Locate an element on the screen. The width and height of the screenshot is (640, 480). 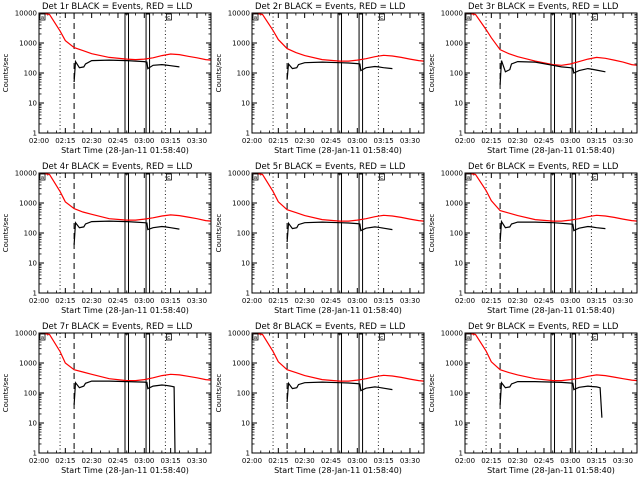
panel-title: Det 2r BLACK = Events, RED = LLD is located at coordinates (330, 7).